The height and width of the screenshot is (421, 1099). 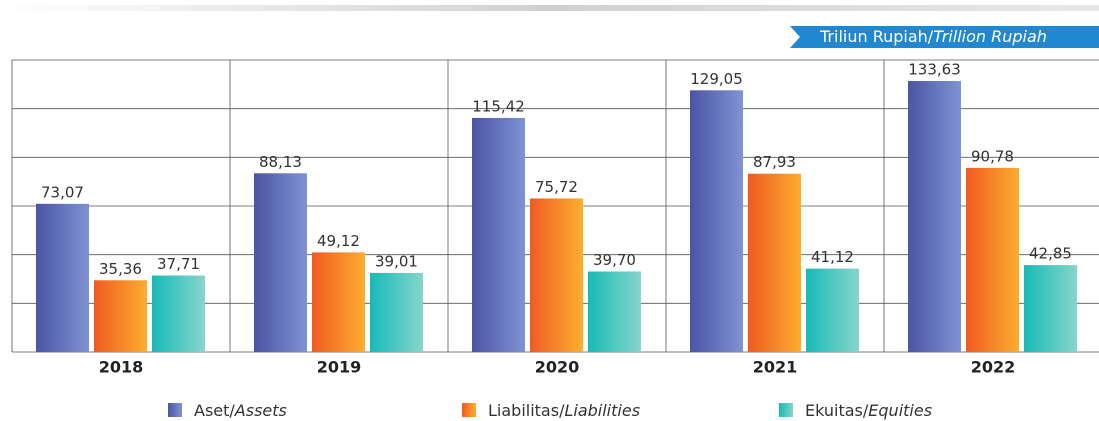 What do you see at coordinates (614, 260) in the screenshot?
I see `value-label: 39,70` at bounding box center [614, 260].